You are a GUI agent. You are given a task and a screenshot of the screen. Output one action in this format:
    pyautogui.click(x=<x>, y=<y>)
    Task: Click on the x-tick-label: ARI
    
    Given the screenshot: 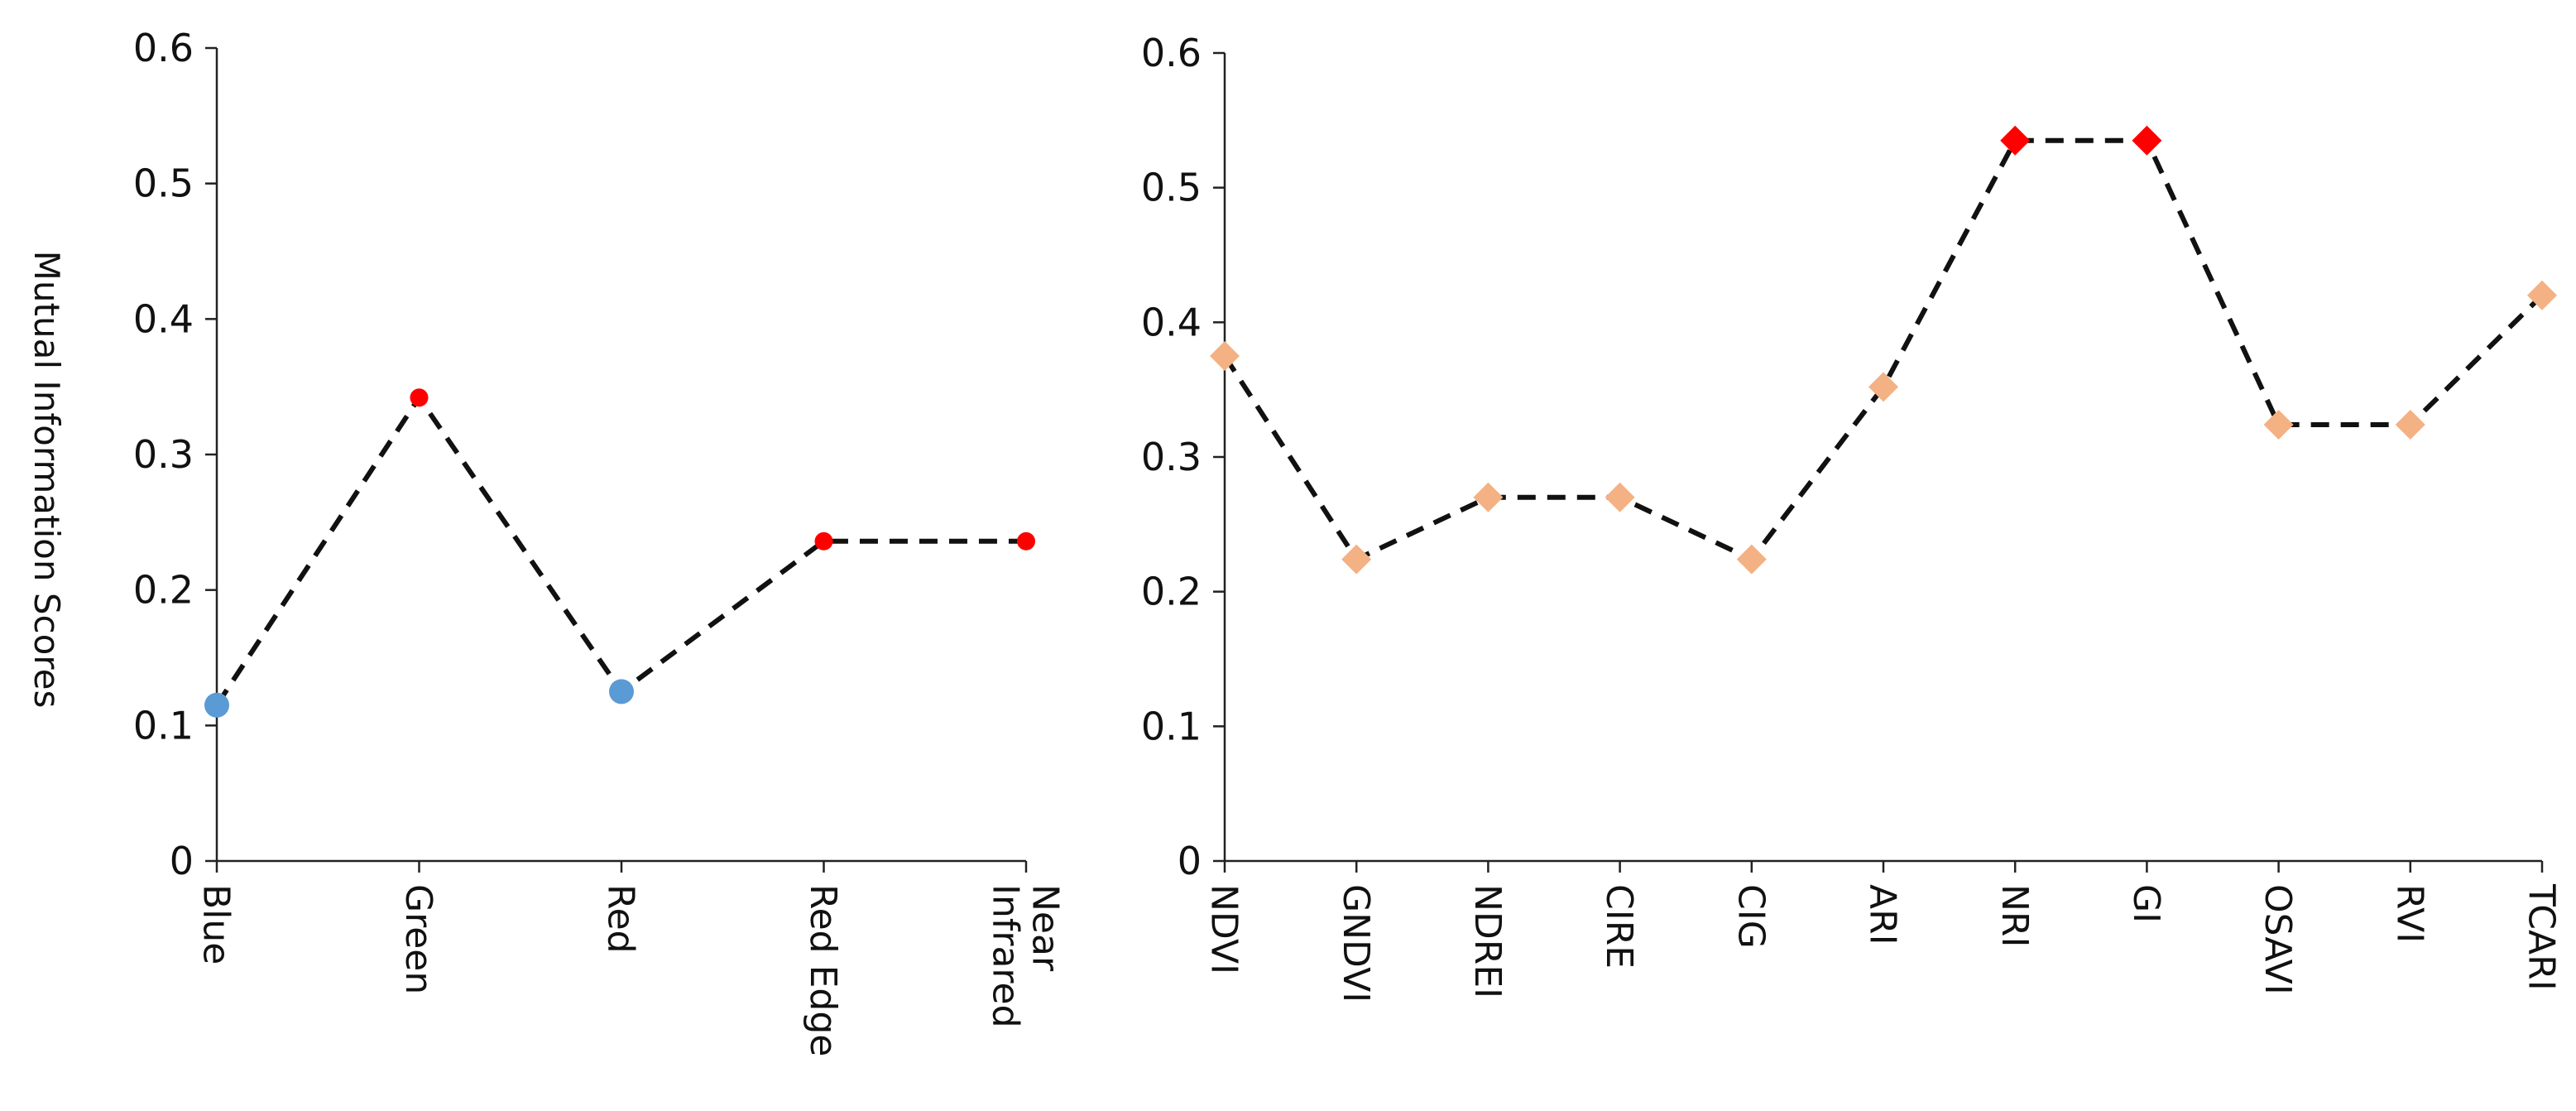 What is the action you would take?
    pyautogui.click(x=1883, y=915)
    